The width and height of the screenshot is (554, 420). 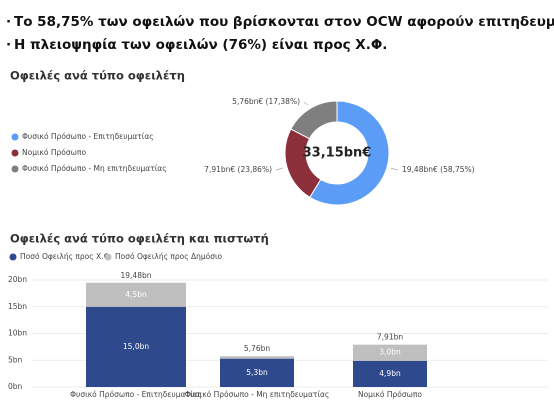 I want to click on total-label: 5,76bn, so click(x=257, y=348).